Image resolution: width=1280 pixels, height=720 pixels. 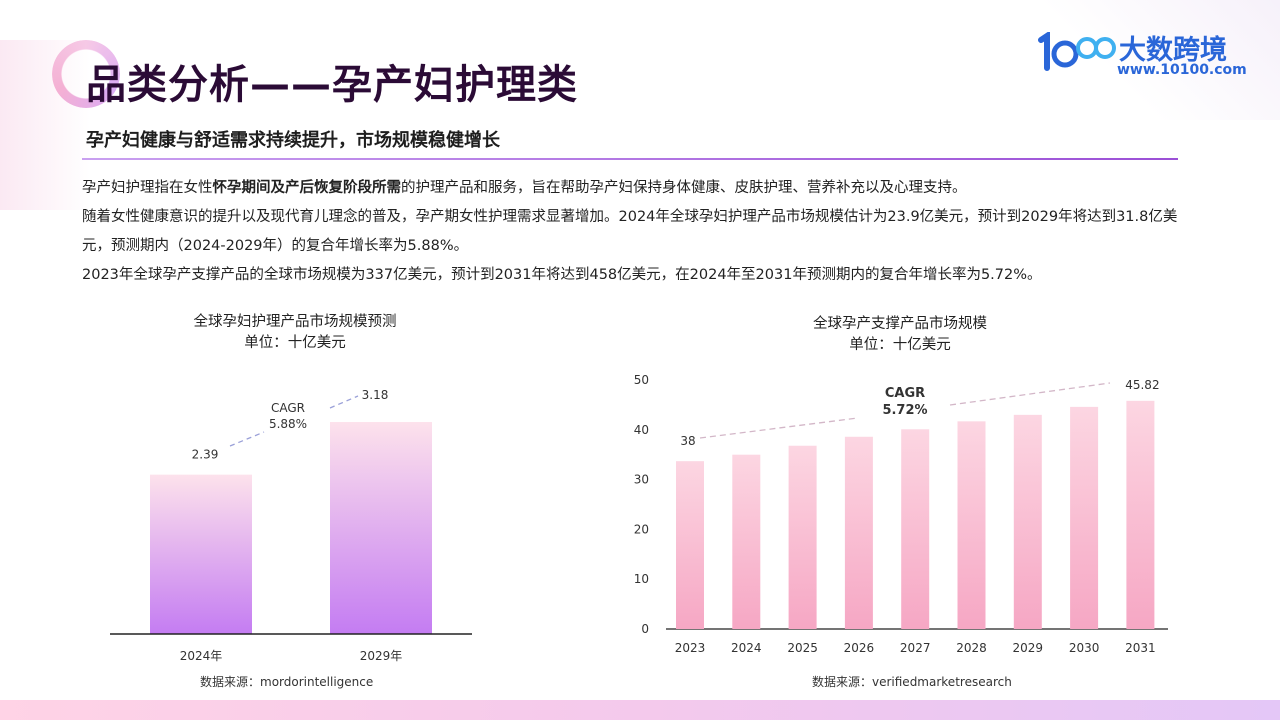 I want to click on bar-2031, so click(x=1140, y=514).